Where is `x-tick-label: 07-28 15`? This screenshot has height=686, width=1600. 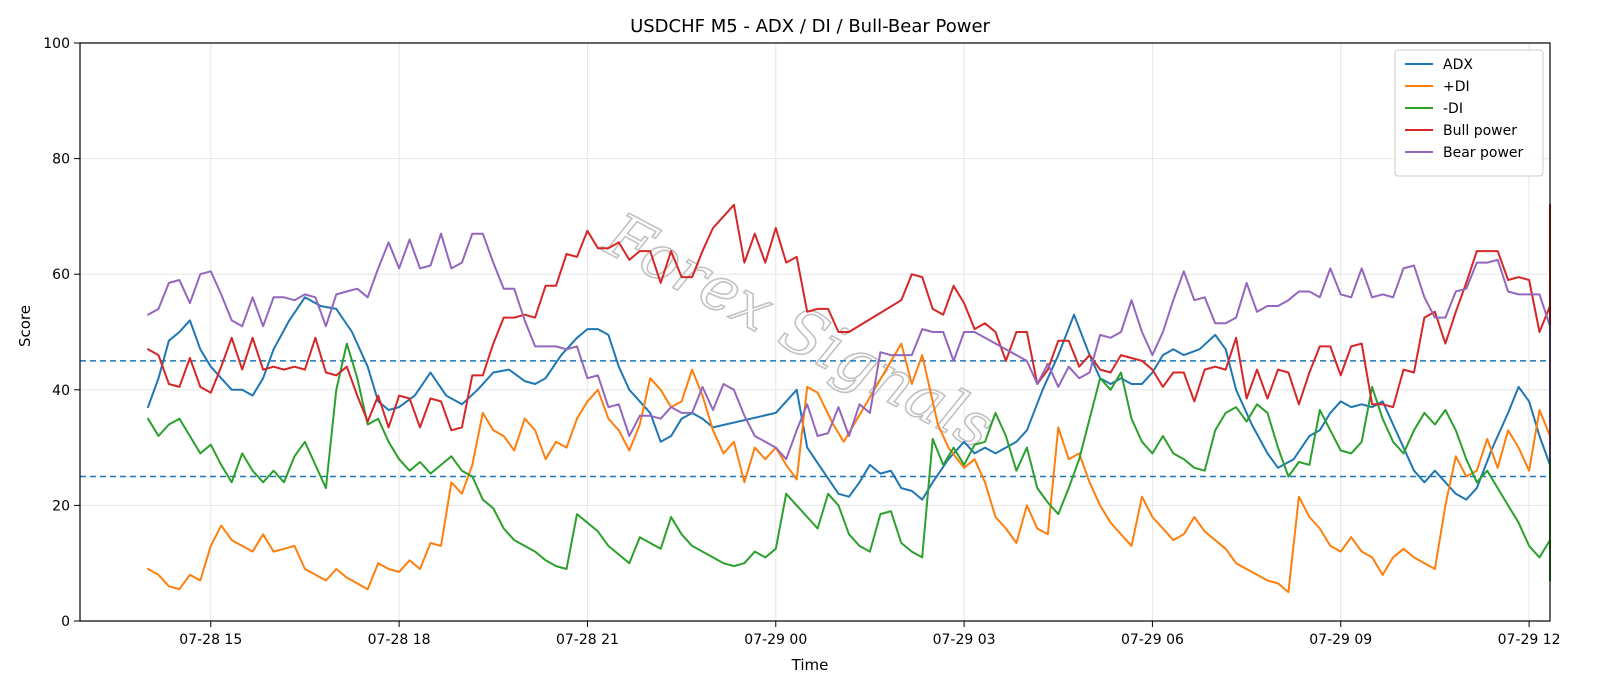
x-tick-label: 07-28 15 is located at coordinates (210, 640).